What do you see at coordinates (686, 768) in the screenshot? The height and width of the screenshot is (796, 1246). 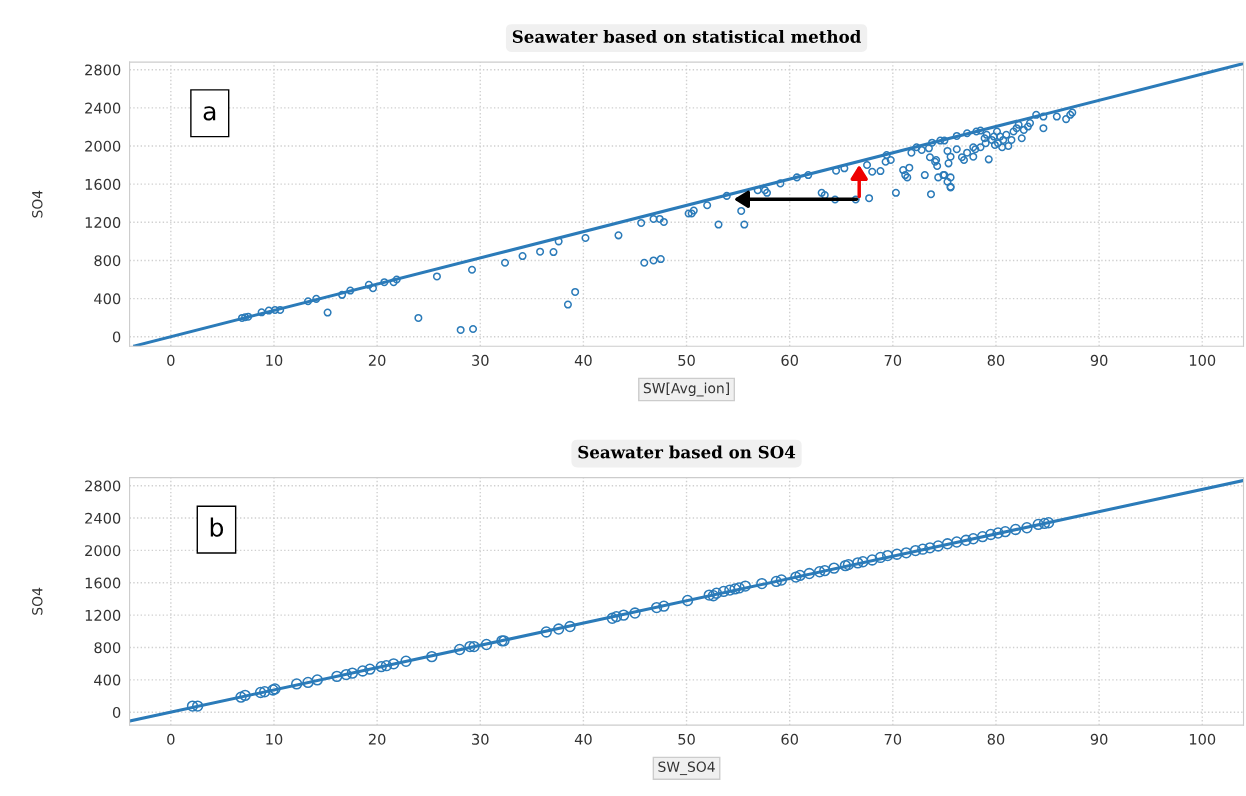 I see `x-axis-title: SW_SO4` at bounding box center [686, 768].